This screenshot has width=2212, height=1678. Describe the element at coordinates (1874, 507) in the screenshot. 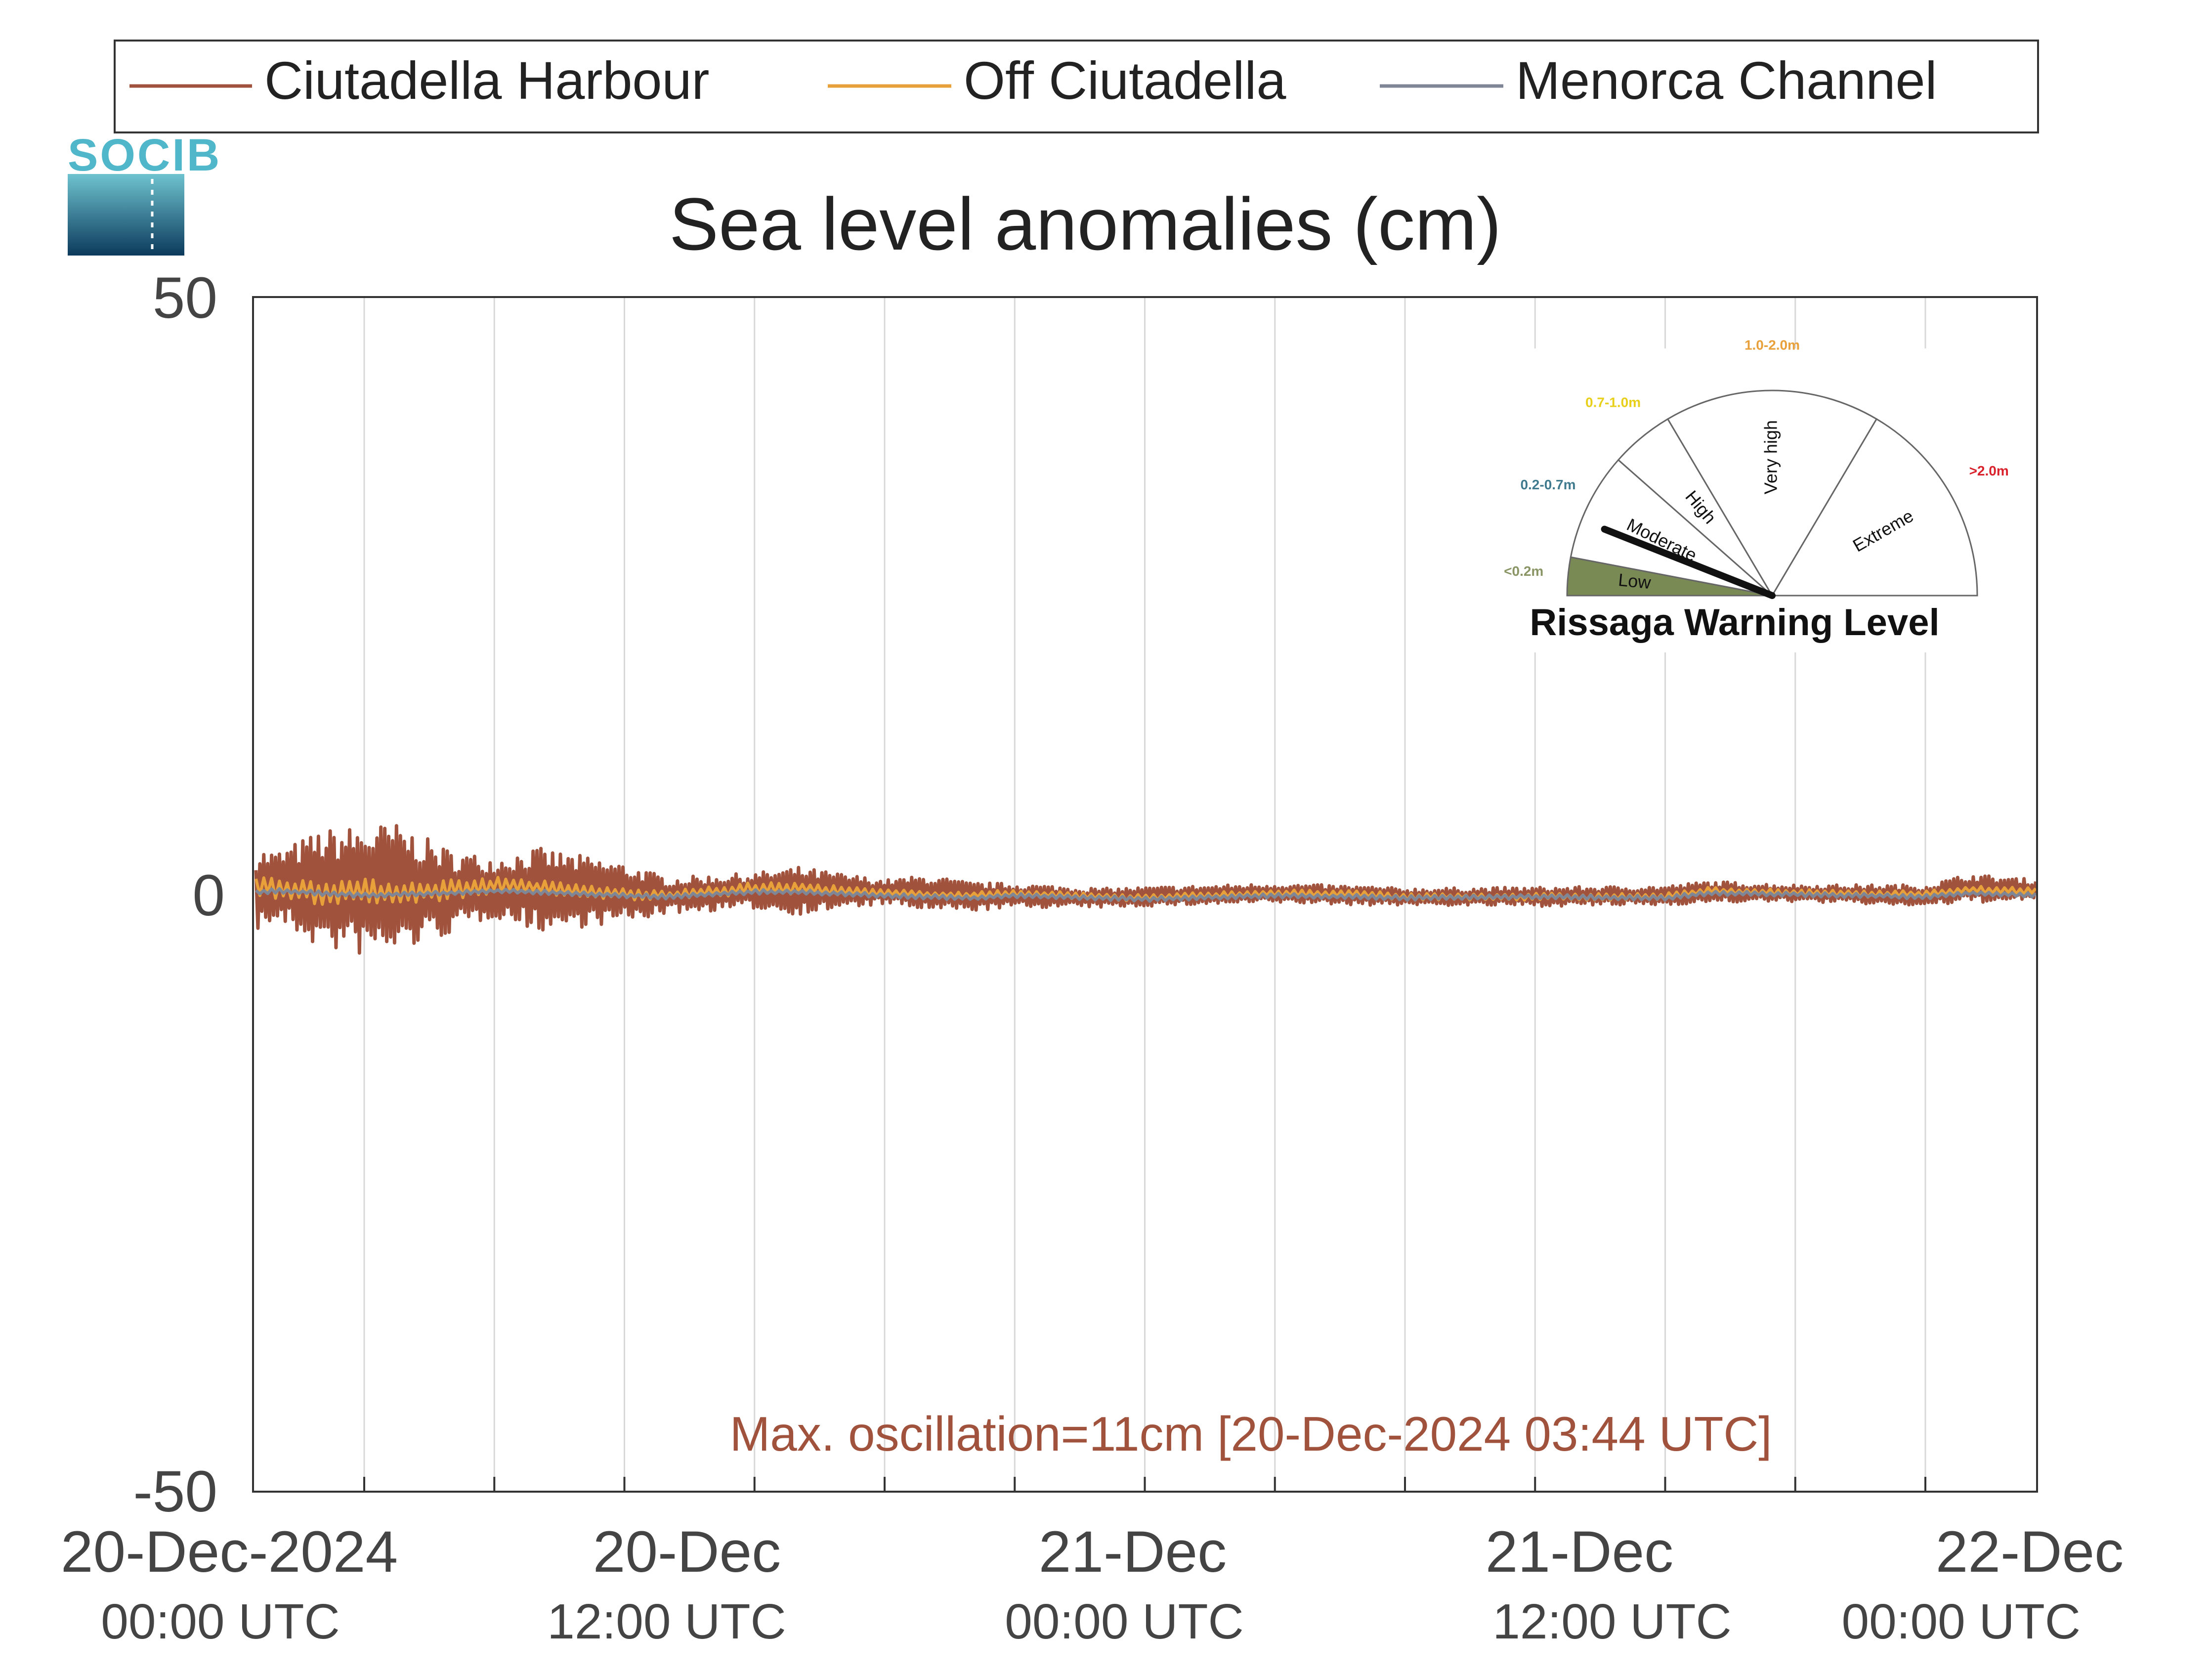

I see `gauge-sector-extreme` at that location.